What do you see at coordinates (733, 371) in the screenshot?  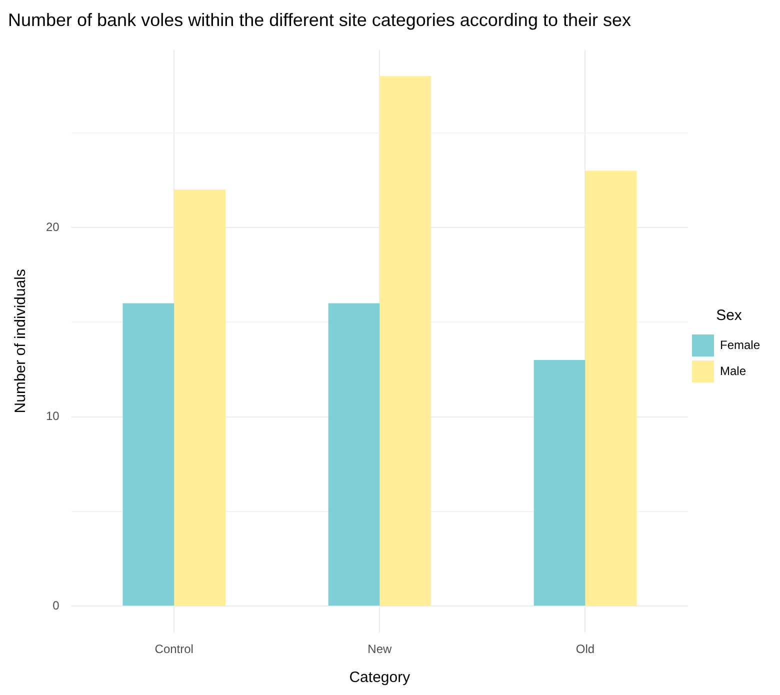 I see `legend-label: Male` at bounding box center [733, 371].